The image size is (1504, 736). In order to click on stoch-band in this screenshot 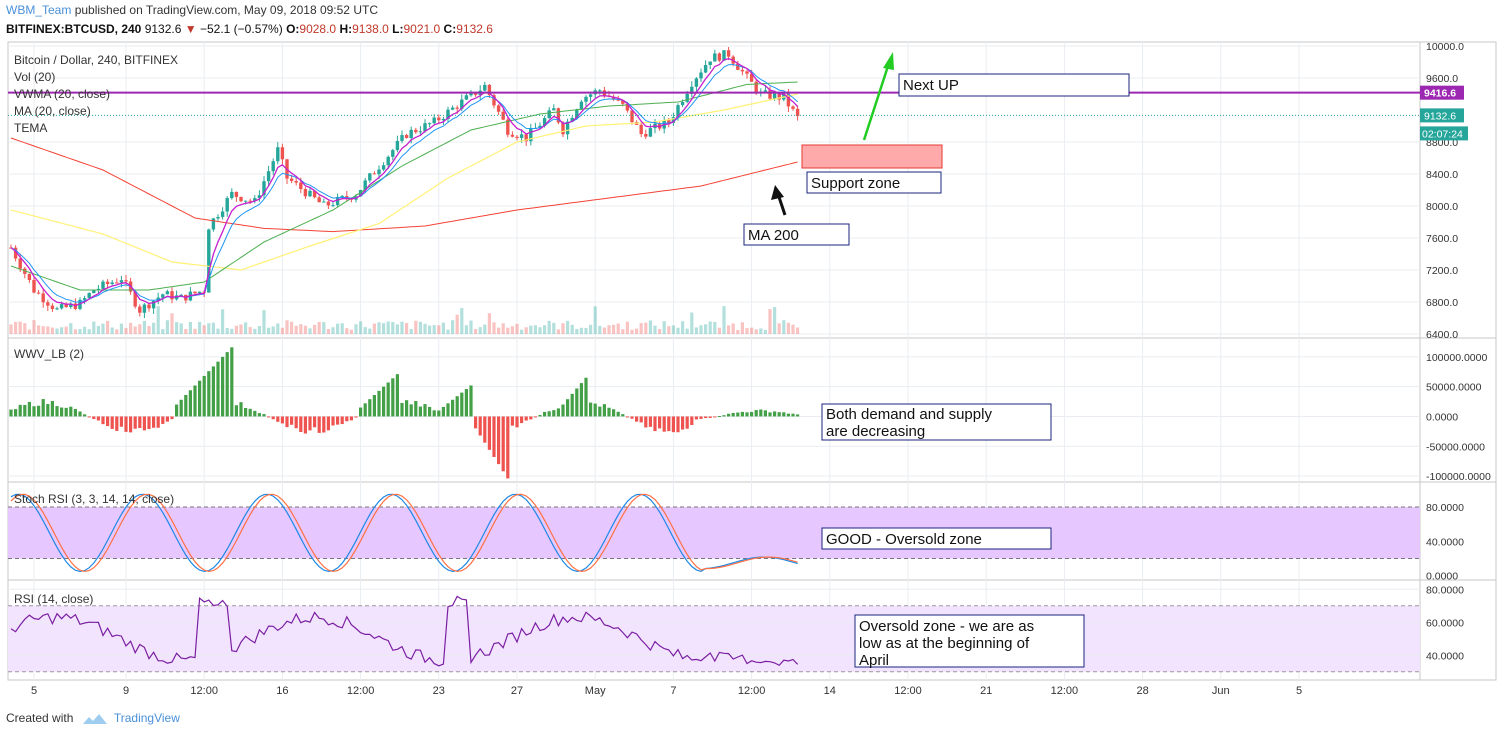, I will do `click(714, 533)`.